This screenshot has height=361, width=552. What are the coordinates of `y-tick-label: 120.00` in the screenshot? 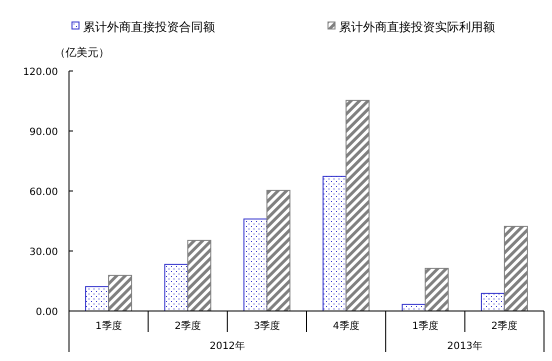 It's located at (40, 72).